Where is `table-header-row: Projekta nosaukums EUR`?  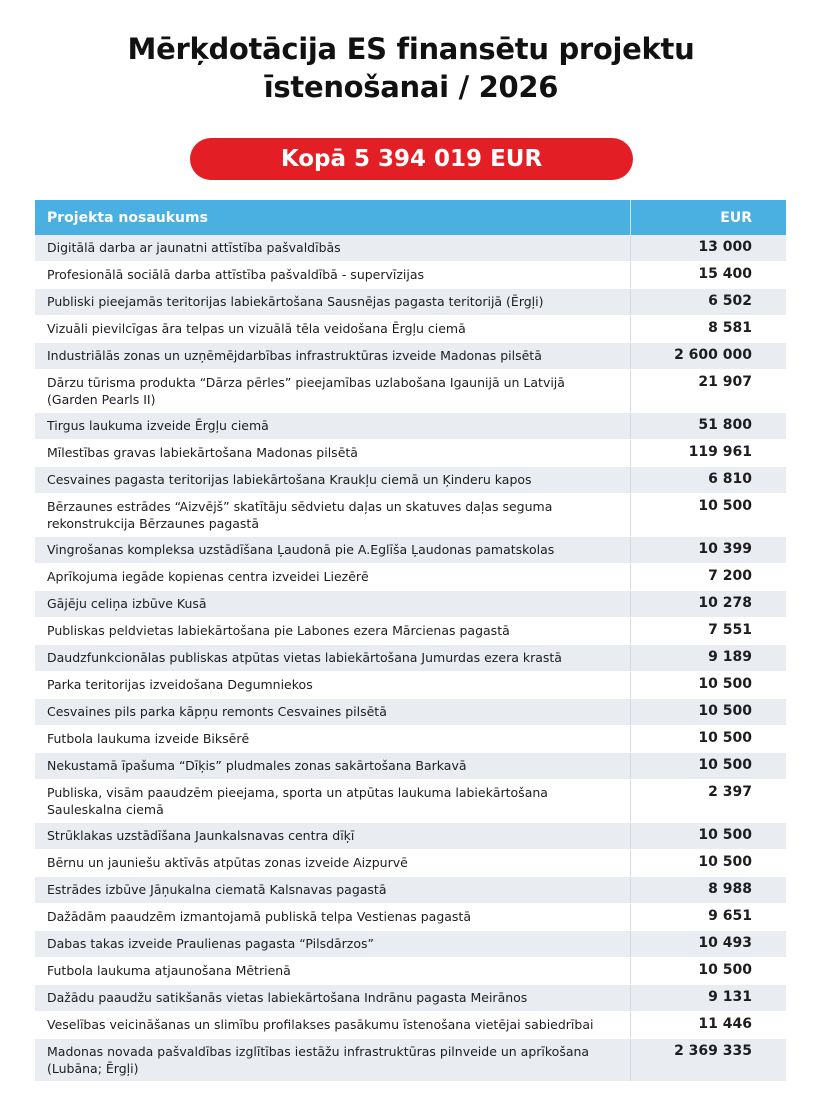 table-header-row: Projekta nosaukums EUR is located at coordinates (410, 217).